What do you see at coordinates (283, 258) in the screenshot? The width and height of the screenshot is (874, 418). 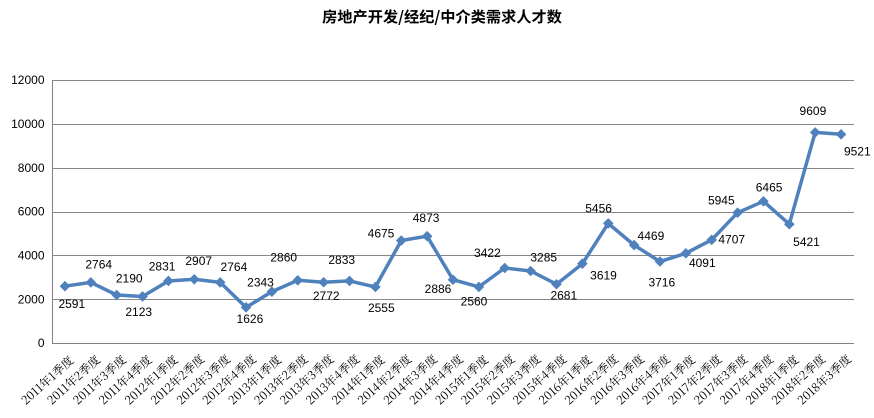 I see `svg-text: 2860` at bounding box center [283, 258].